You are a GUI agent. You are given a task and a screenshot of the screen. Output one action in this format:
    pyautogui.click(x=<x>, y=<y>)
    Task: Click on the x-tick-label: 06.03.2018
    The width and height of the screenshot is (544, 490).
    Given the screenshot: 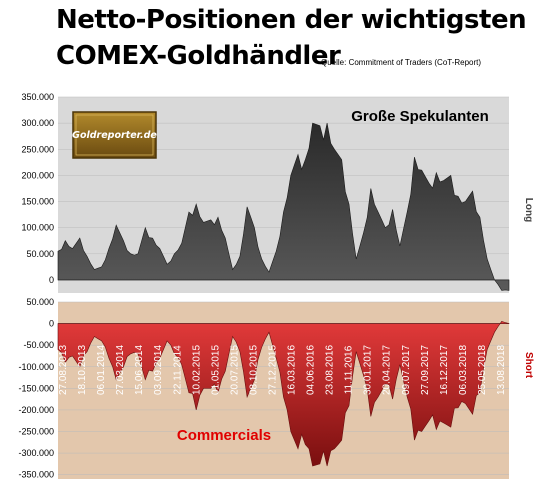 What is the action you would take?
    pyautogui.click(x=463, y=370)
    